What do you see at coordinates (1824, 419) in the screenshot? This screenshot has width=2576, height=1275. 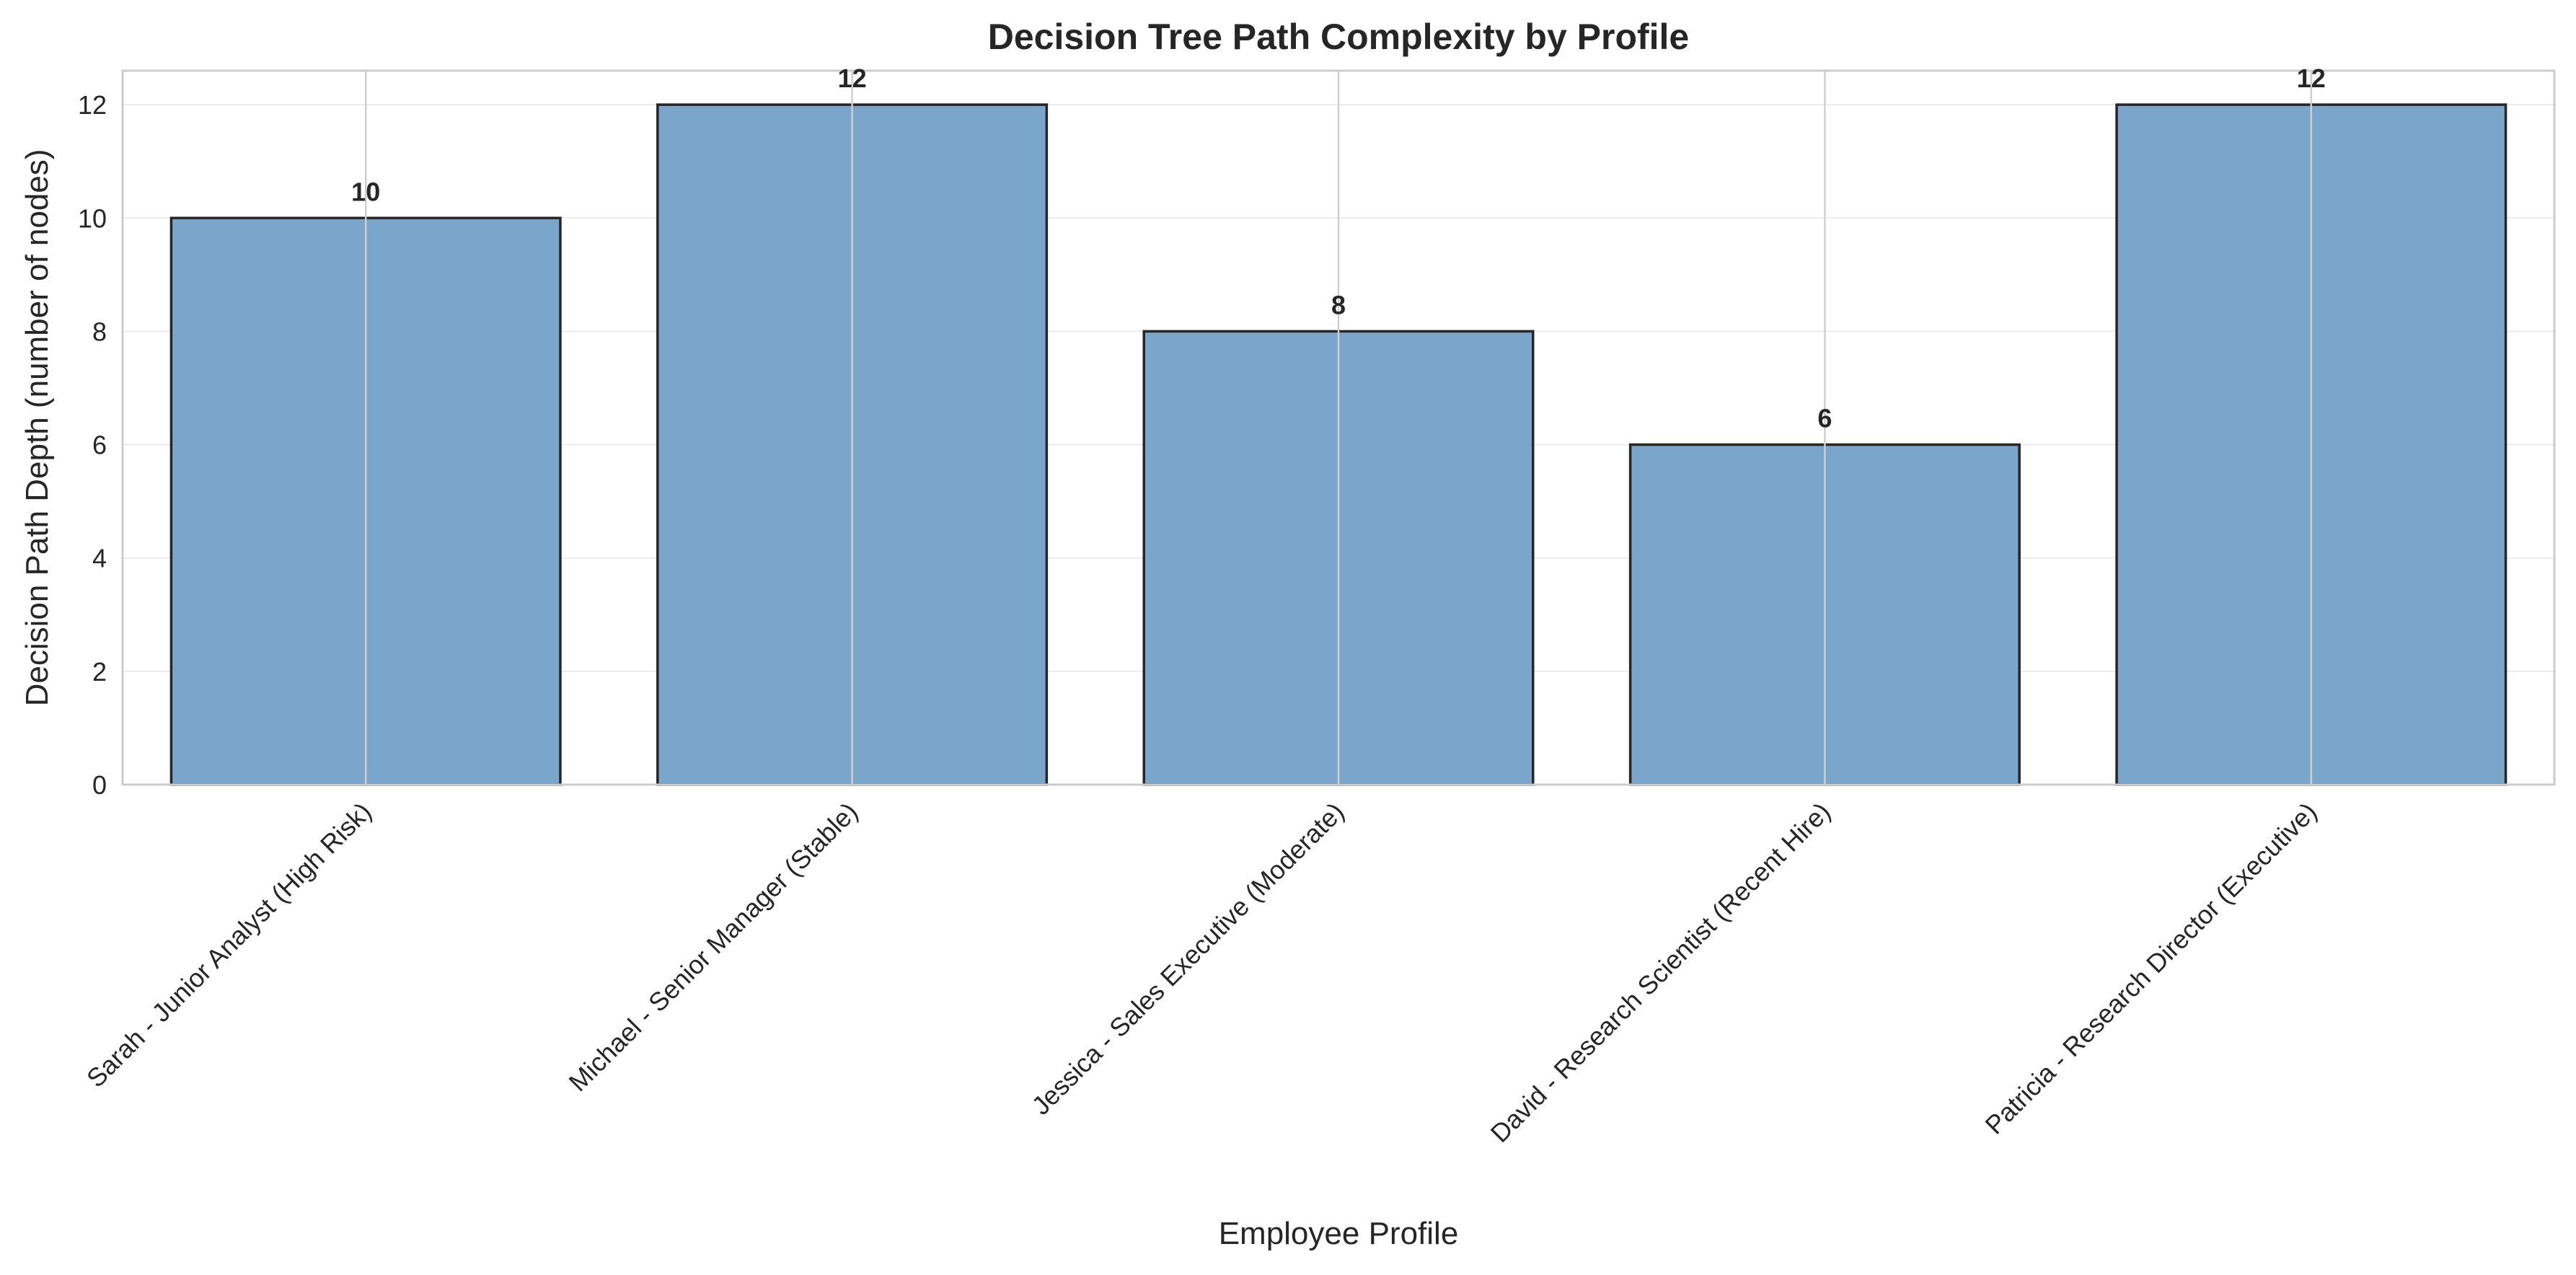 I see `bar-value-label: 6` at bounding box center [1824, 419].